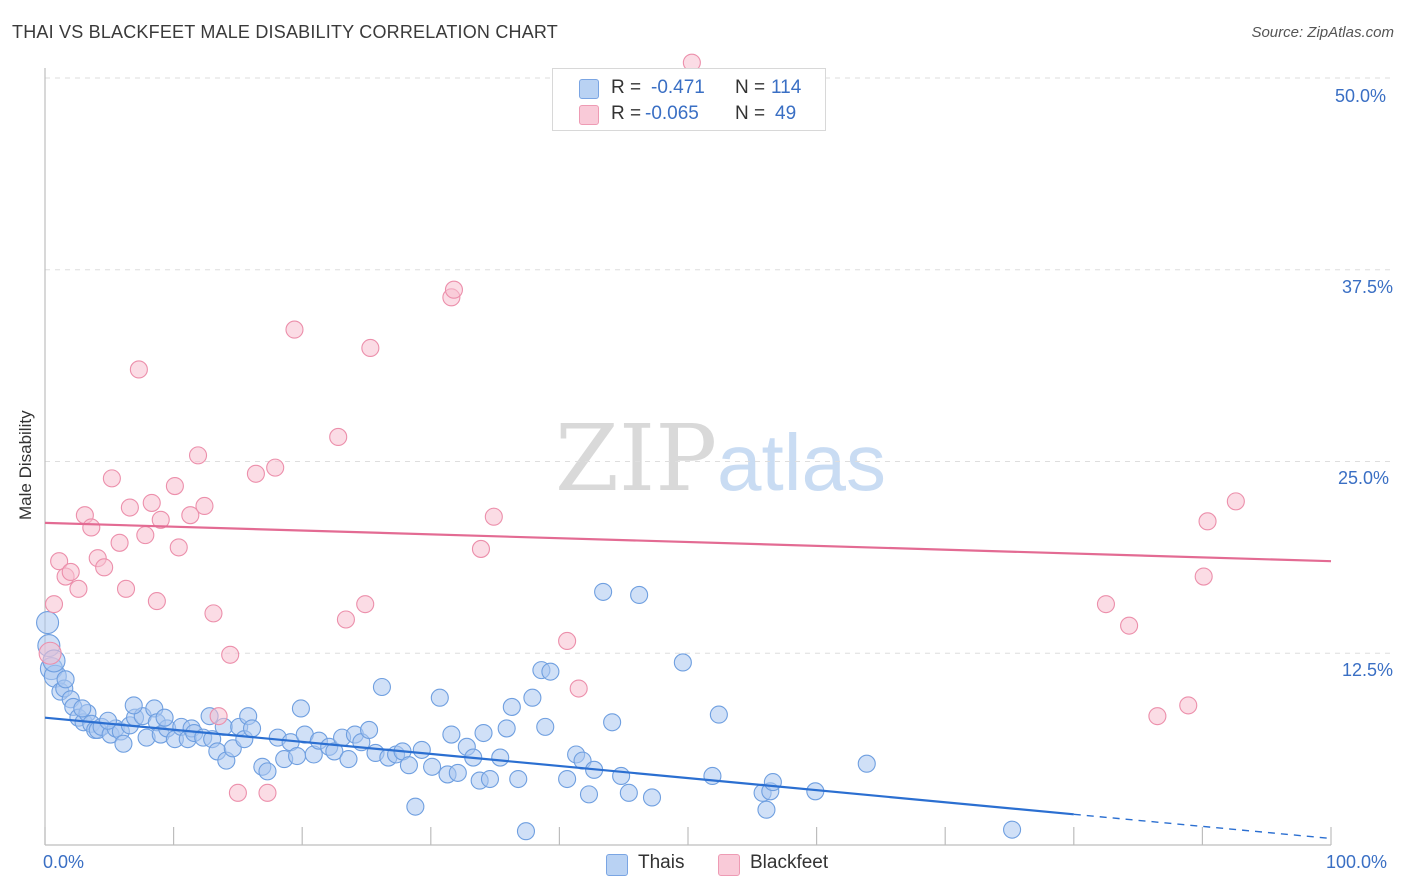  I want to click on thais-r-label: R =, so click(626, 87).